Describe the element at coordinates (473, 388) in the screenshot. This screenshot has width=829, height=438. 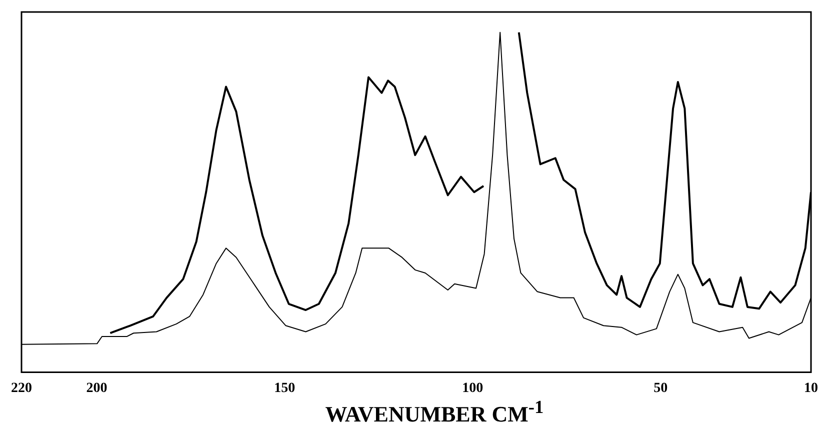
I see `x-tick-label: 100` at that location.